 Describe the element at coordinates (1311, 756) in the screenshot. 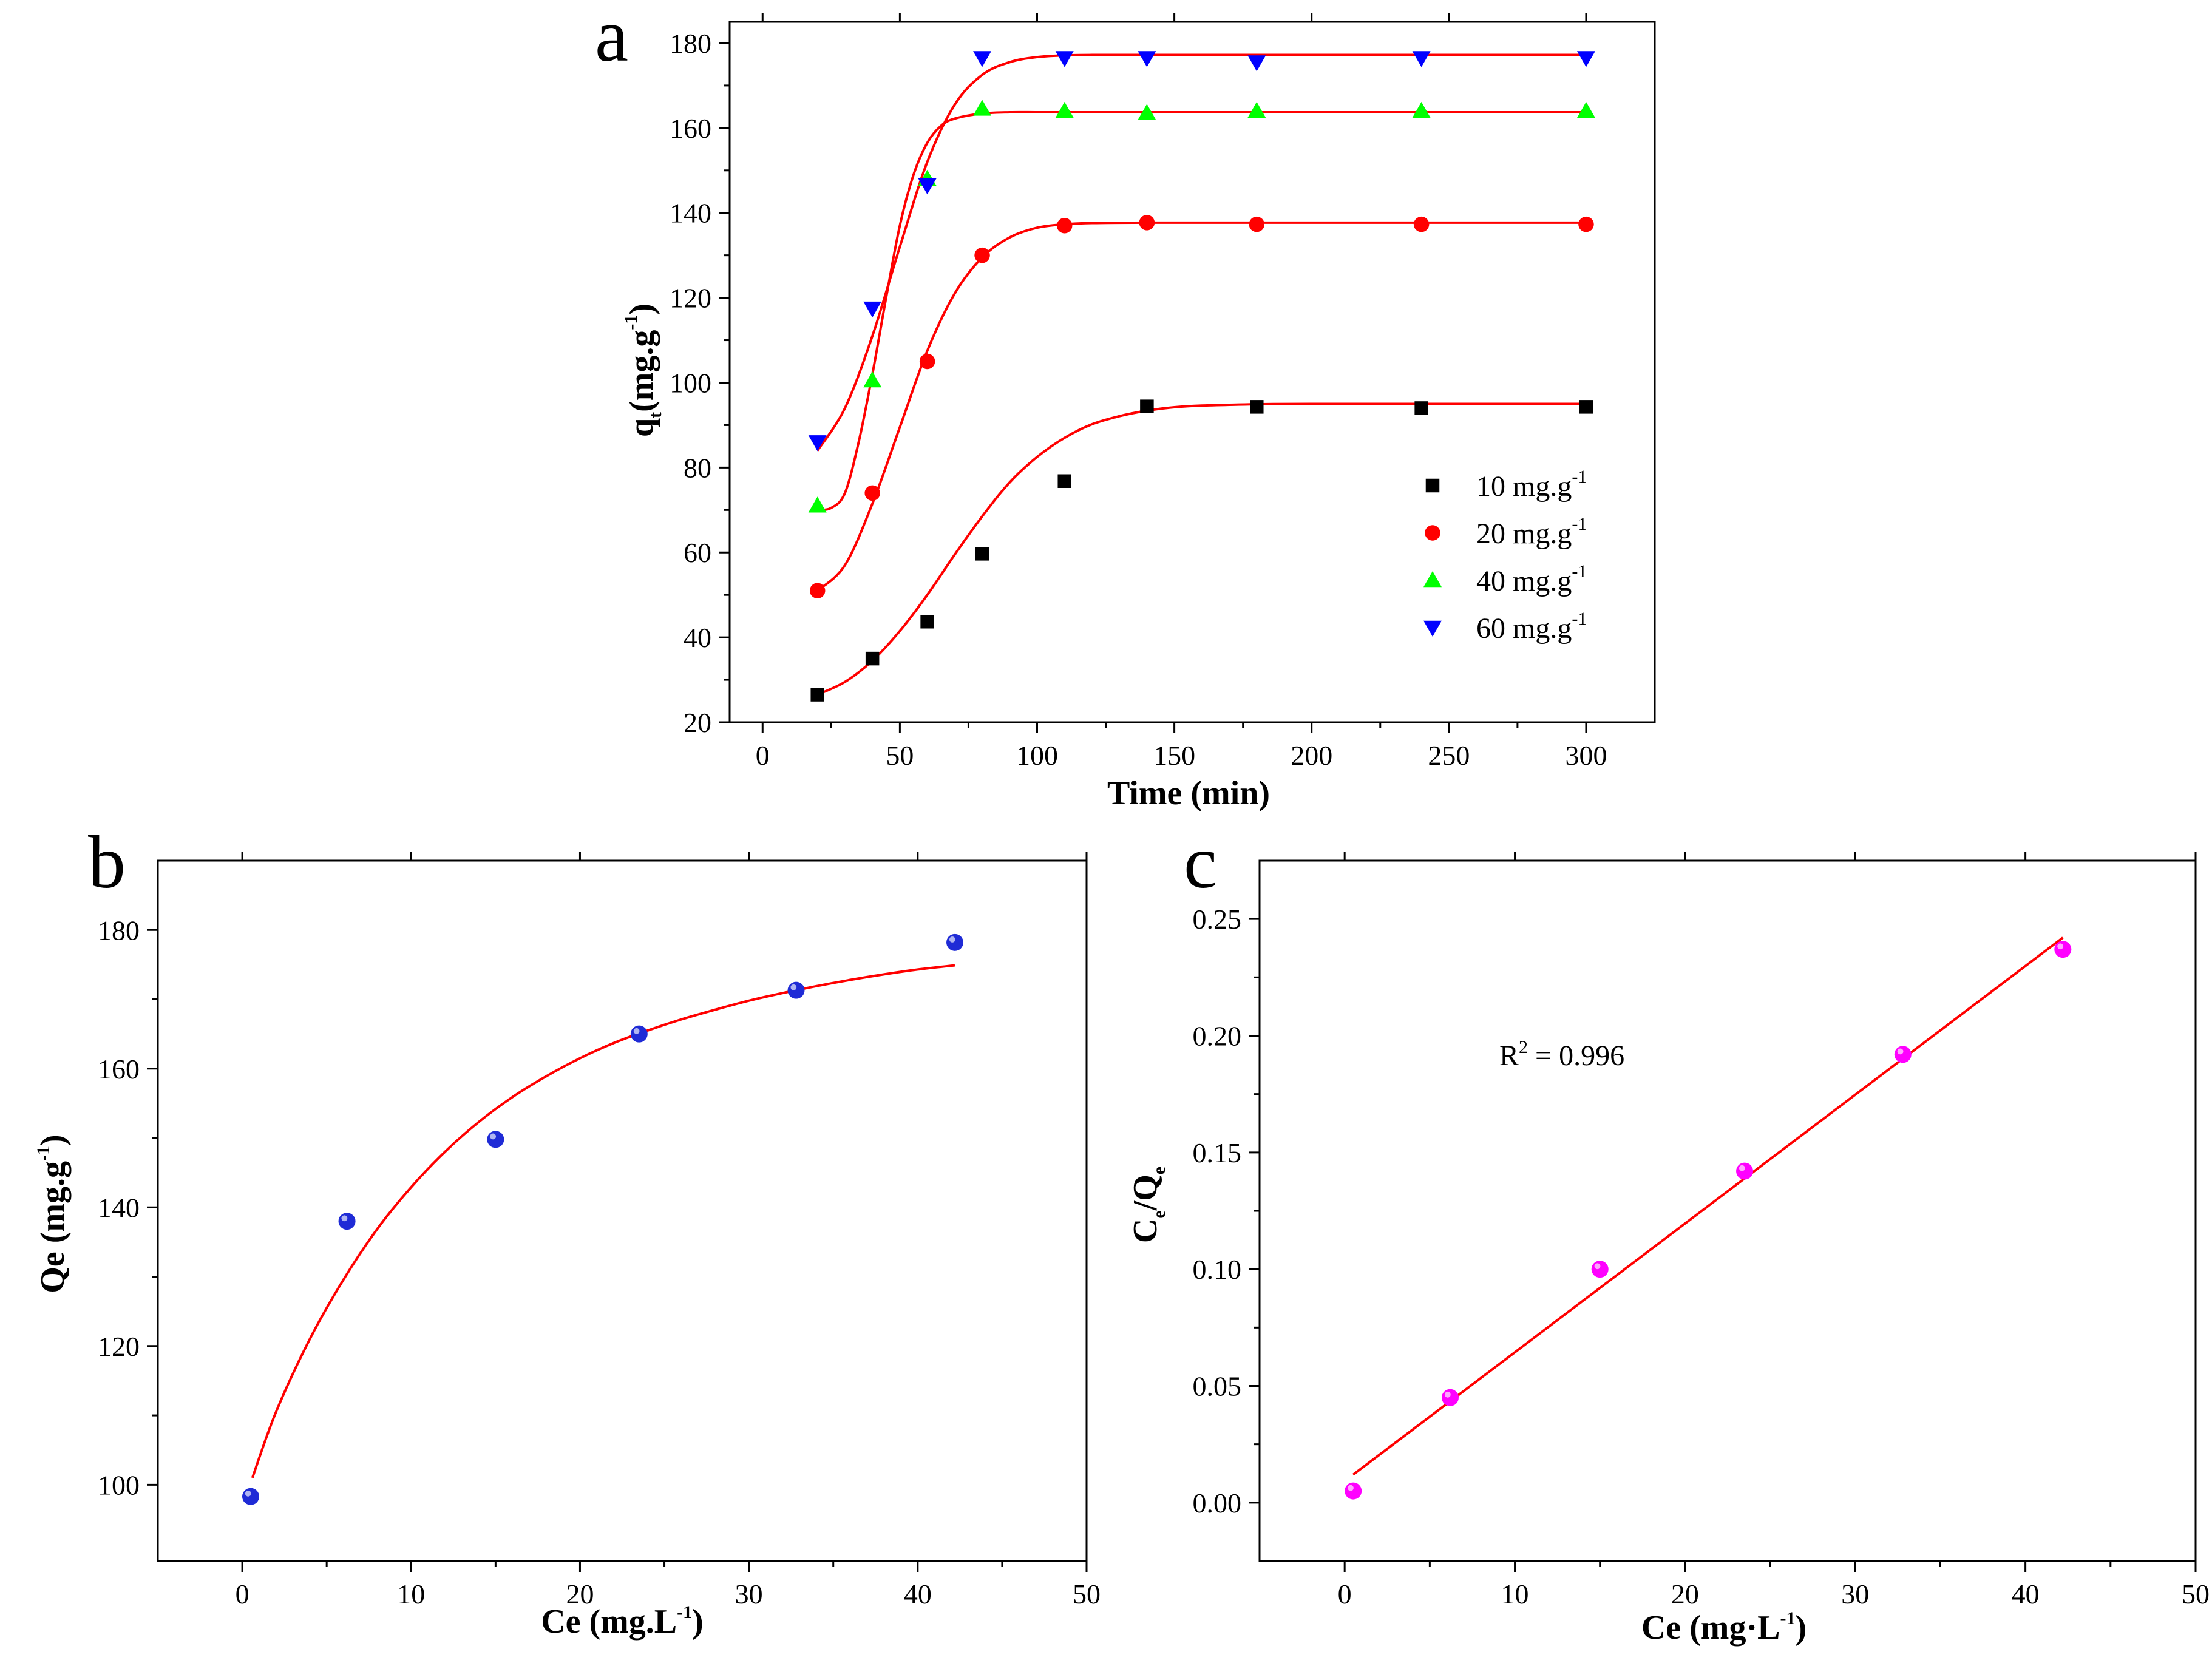

I see `x-tick-label-a: 200` at that location.